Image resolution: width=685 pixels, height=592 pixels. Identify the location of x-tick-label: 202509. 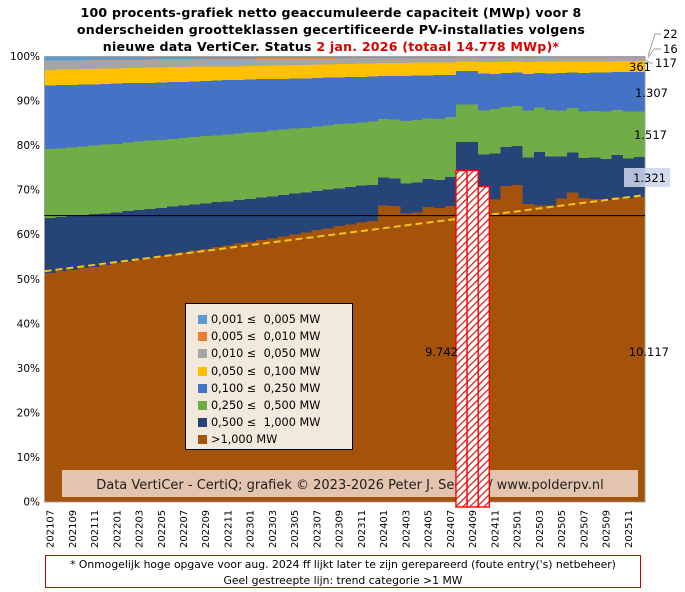
(607, 529).